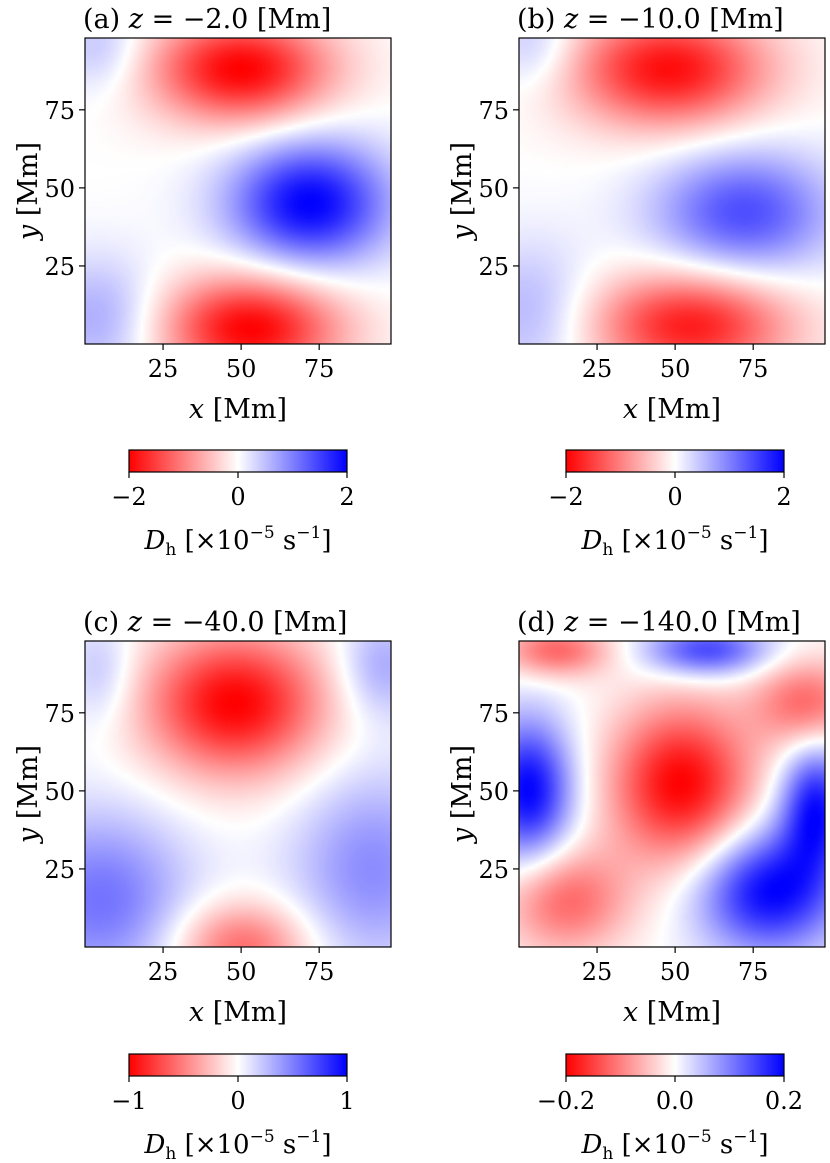 This screenshot has height=1163, width=830. I want to click on colorbar-b, so click(675, 461).